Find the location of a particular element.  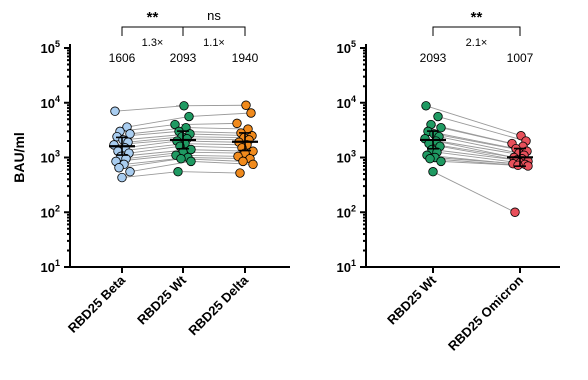

y-axis-label: BAU/ml is located at coordinates (19, 157).